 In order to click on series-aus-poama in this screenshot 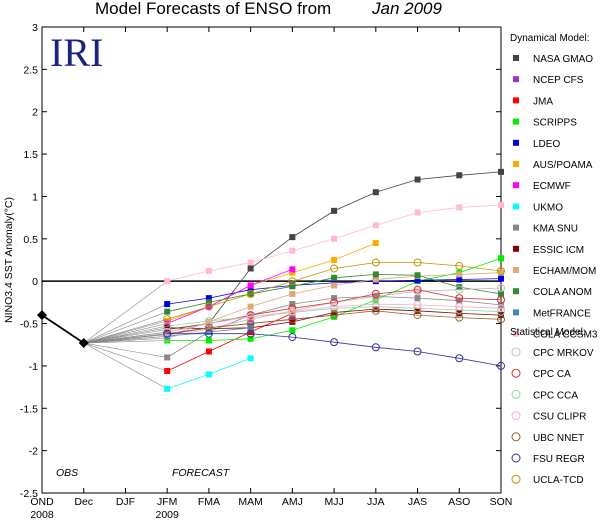, I will do `click(231, 292)`.